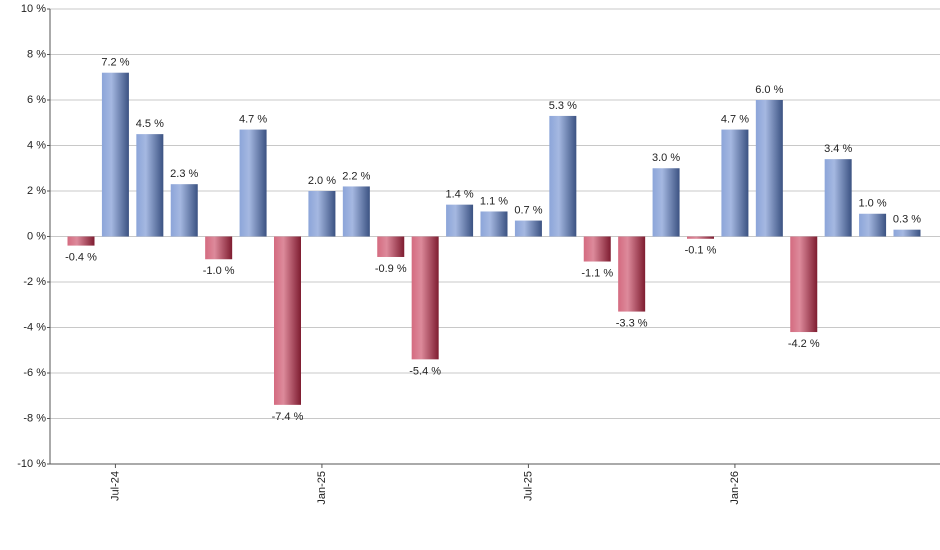 The image size is (940, 550). What do you see at coordinates (219, 271) in the screenshot?
I see `data-label: -1.0 %` at bounding box center [219, 271].